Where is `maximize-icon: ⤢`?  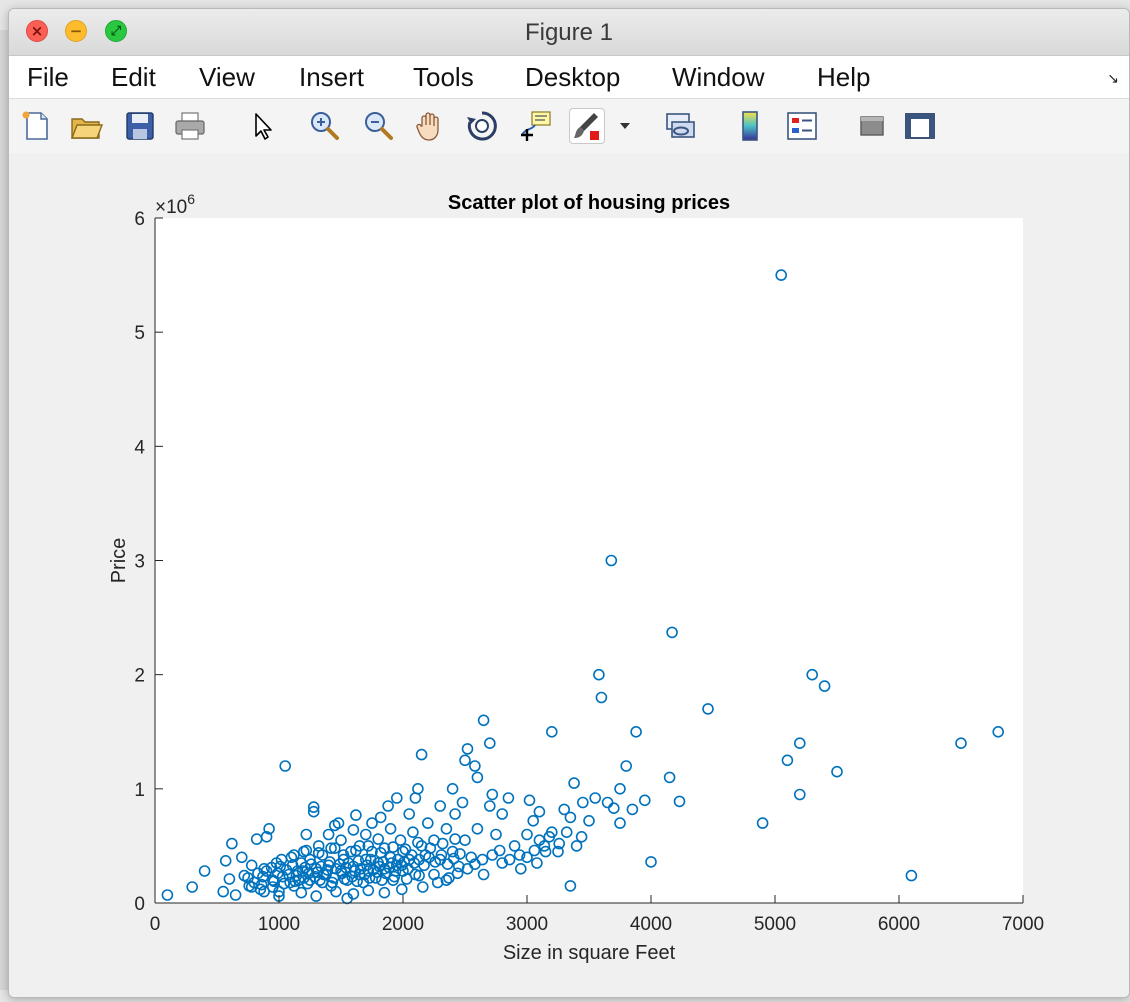
maximize-icon: ⤢ is located at coordinates (116, 31).